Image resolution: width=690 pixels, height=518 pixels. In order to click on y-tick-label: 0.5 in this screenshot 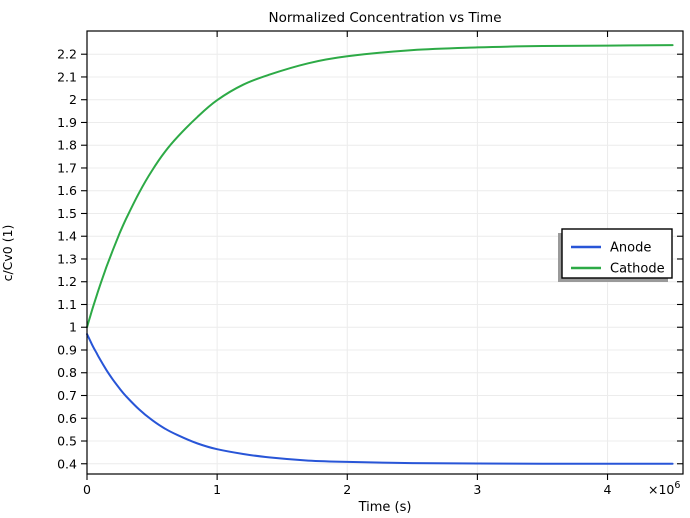, I will do `click(67, 441)`.